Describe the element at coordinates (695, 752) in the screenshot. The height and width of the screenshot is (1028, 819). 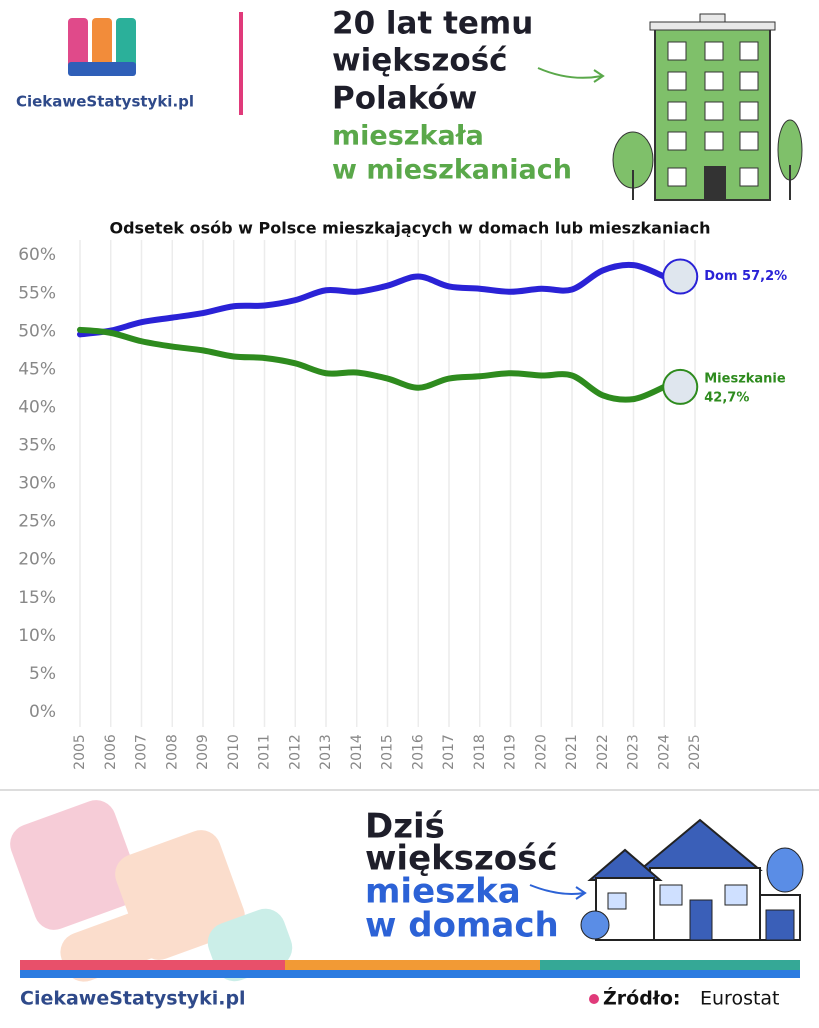
I see `x-tick-label: 2025` at that location.